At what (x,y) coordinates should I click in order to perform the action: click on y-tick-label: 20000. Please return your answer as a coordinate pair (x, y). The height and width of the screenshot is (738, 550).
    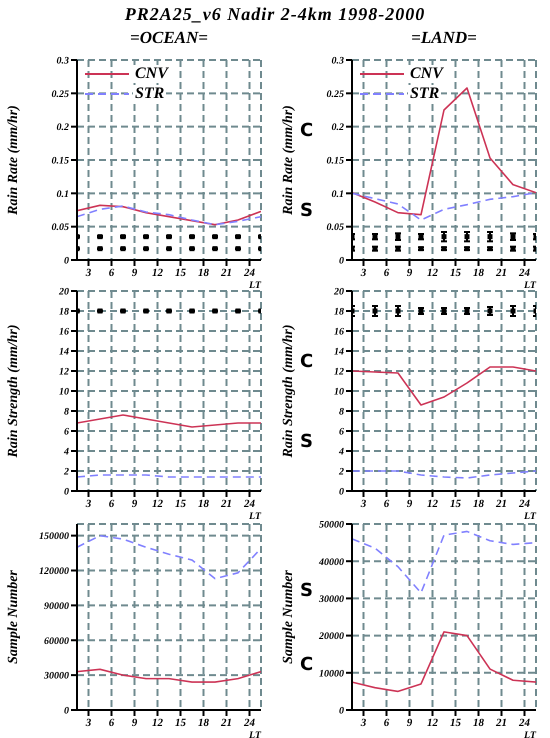
    Looking at the image, I should click on (331, 636).